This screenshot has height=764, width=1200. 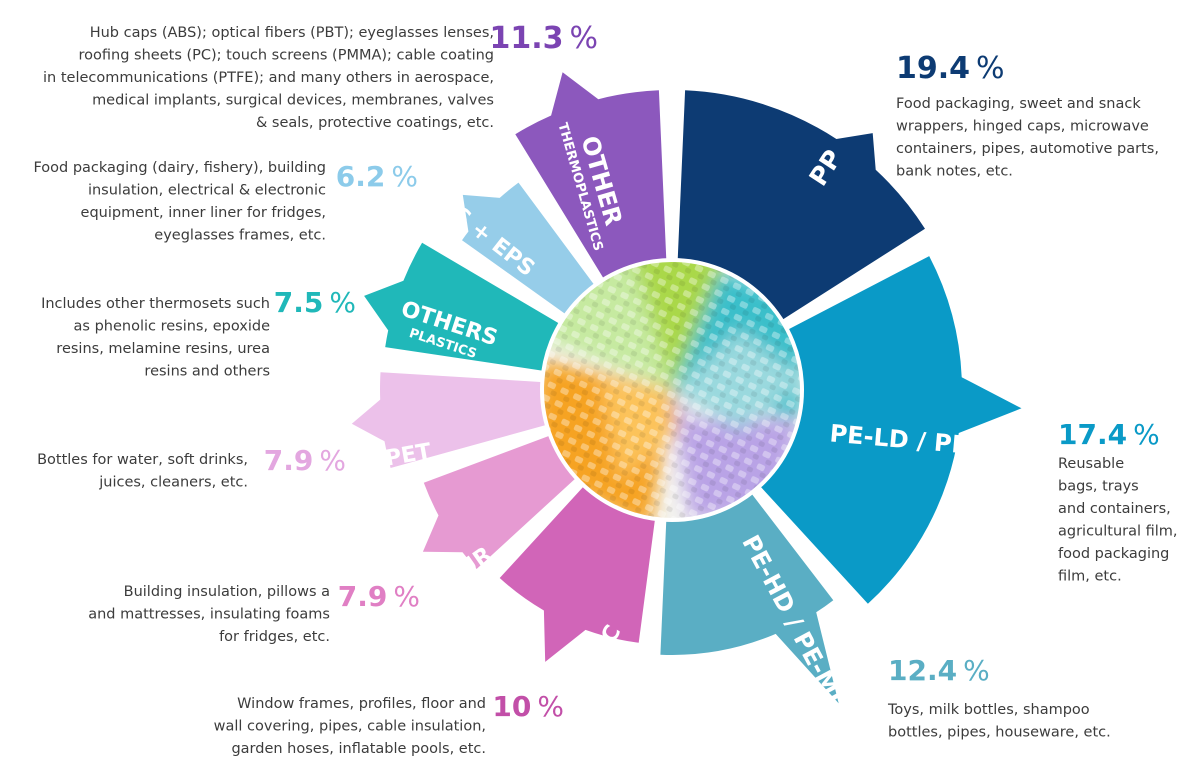 I want to click on percentage-label-pur: 7.9%, so click(x=379, y=596).